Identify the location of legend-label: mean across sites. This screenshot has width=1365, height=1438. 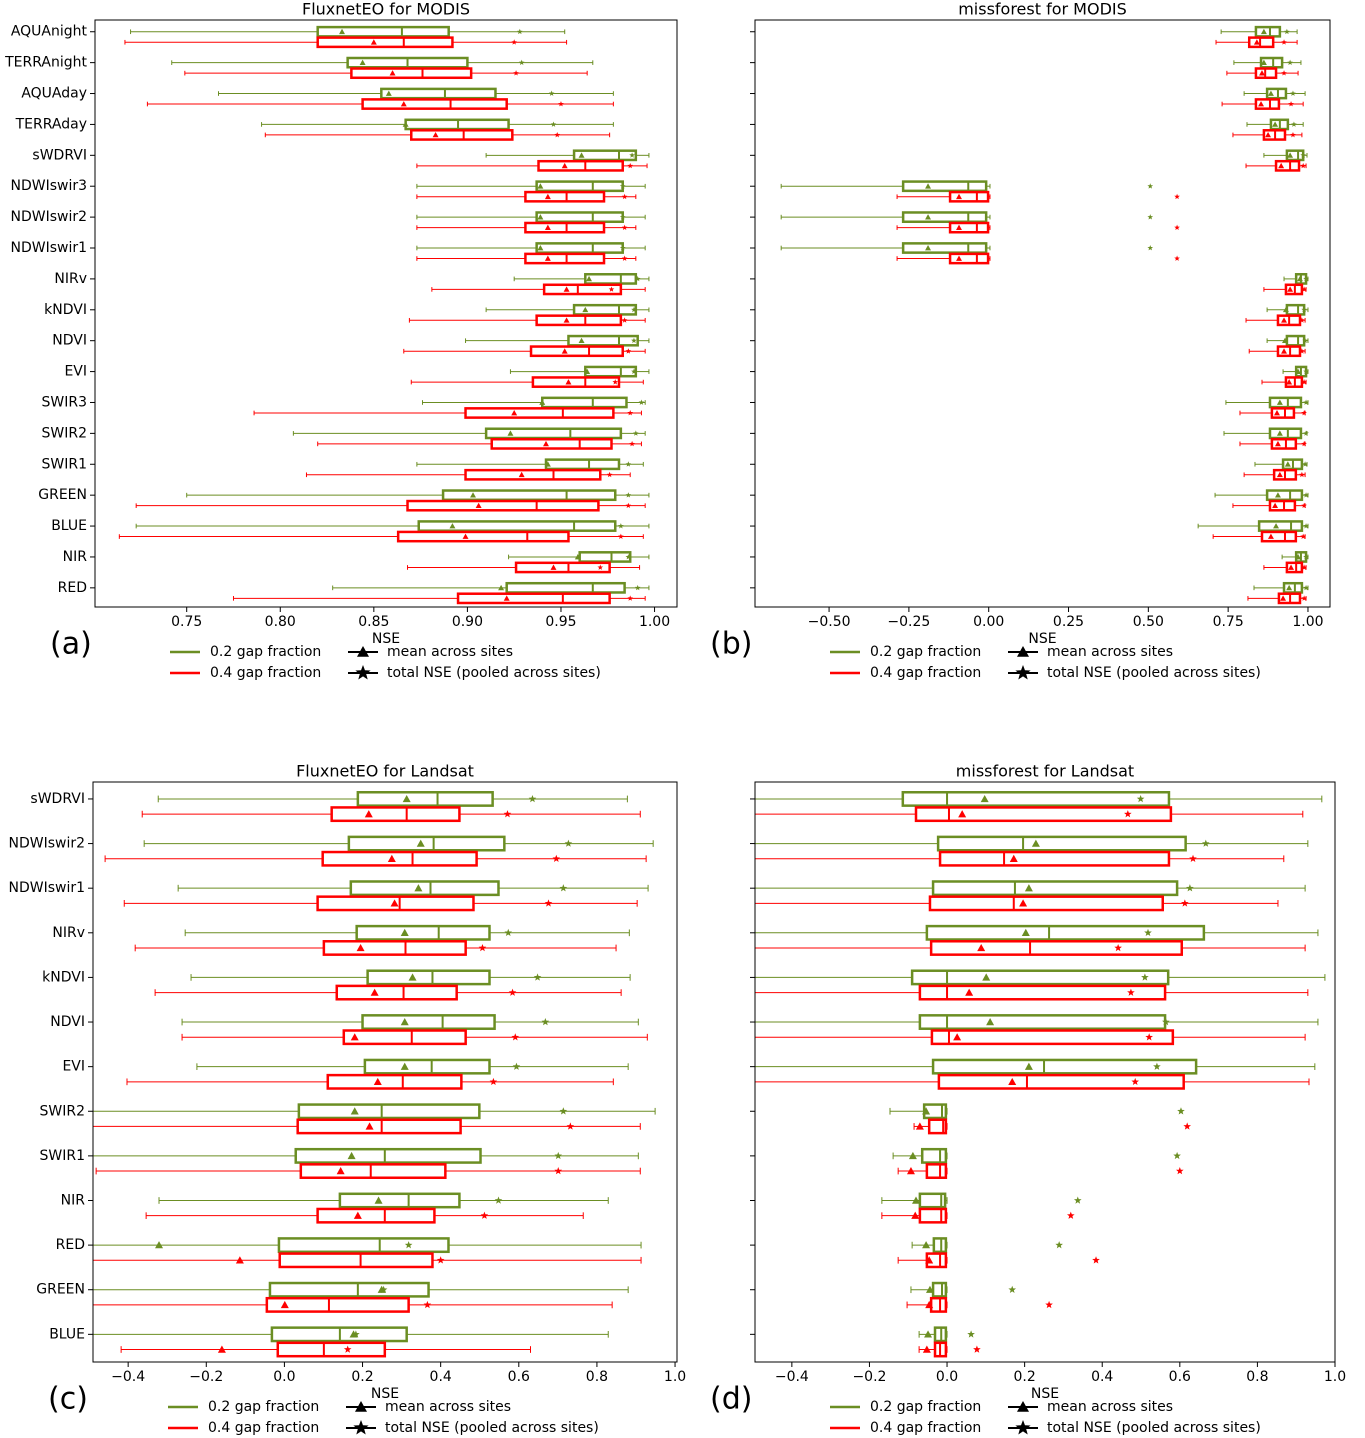
(1110, 1407).